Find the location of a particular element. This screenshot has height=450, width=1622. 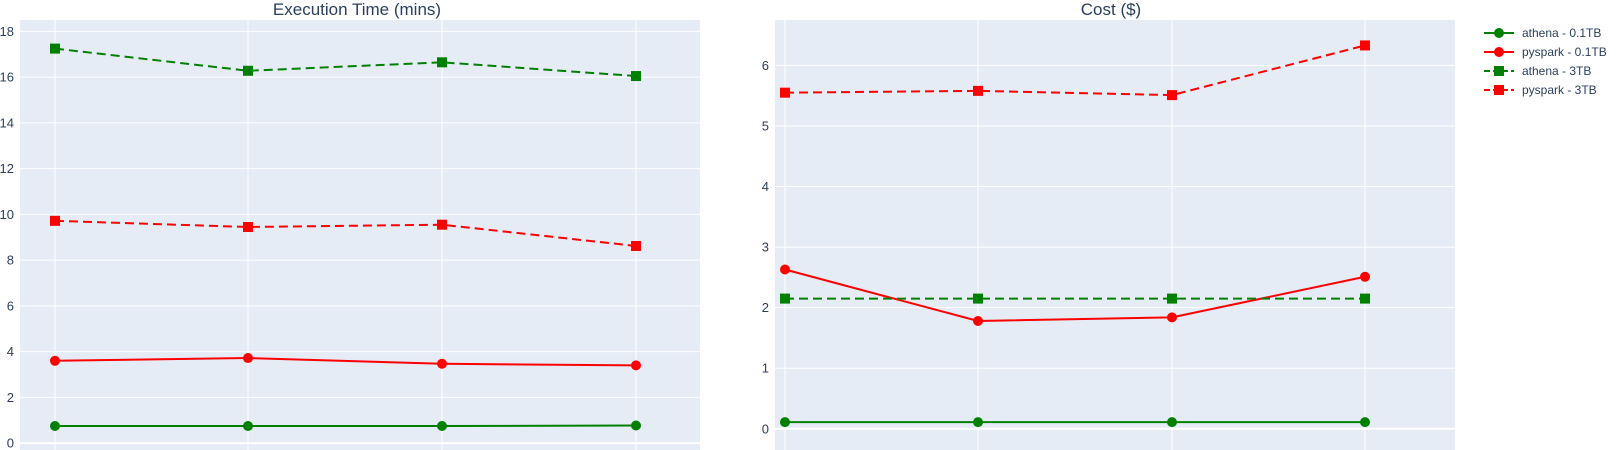

legend-item-athena-0-1tb: athena - 0.1TB is located at coordinates (1542, 33).